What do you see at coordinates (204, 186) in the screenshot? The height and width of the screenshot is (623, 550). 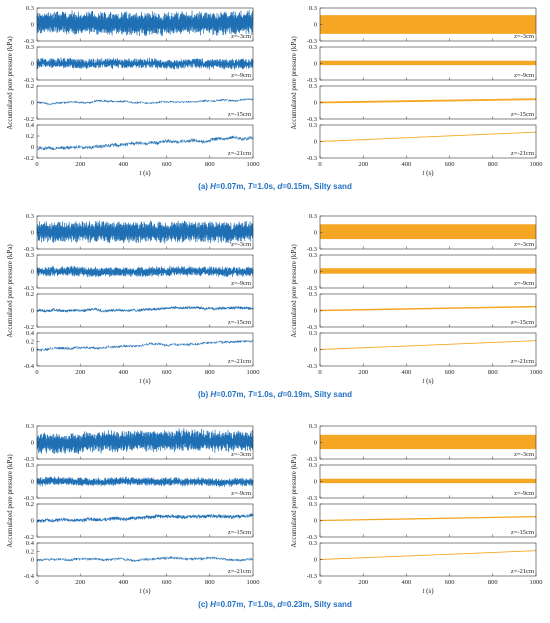 I see `caption-part: (a)` at bounding box center [204, 186].